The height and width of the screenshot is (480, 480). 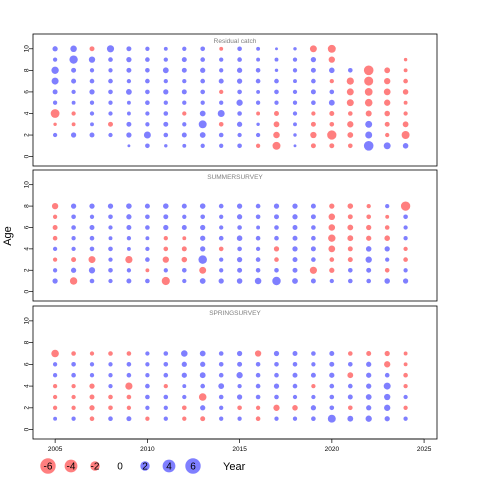 What do you see at coordinates (235, 313) in the screenshot?
I see `panel-title: SPRINGSURVEY` at bounding box center [235, 313].